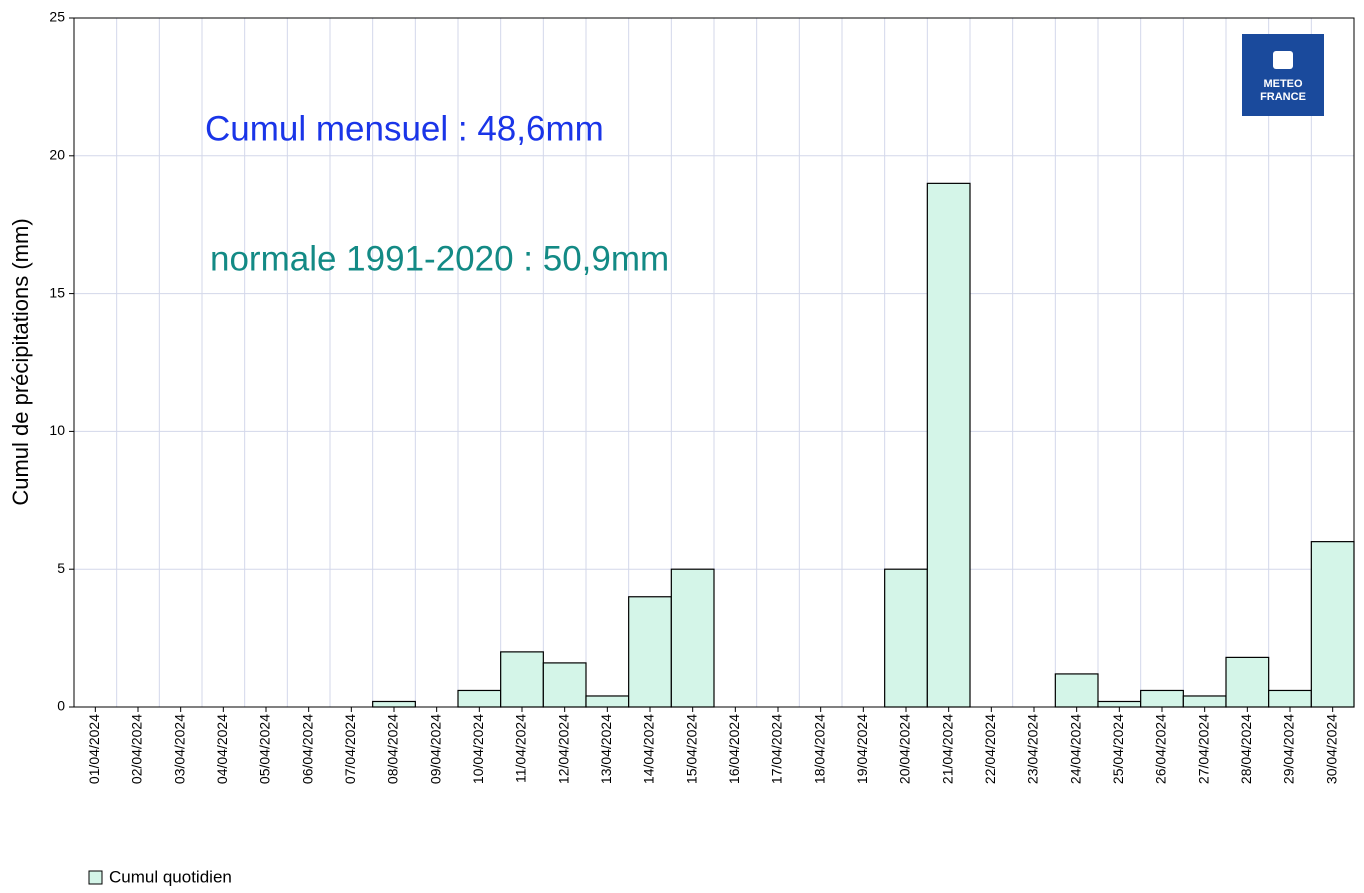  I want to click on y-tick-label: 0, so click(61, 706).